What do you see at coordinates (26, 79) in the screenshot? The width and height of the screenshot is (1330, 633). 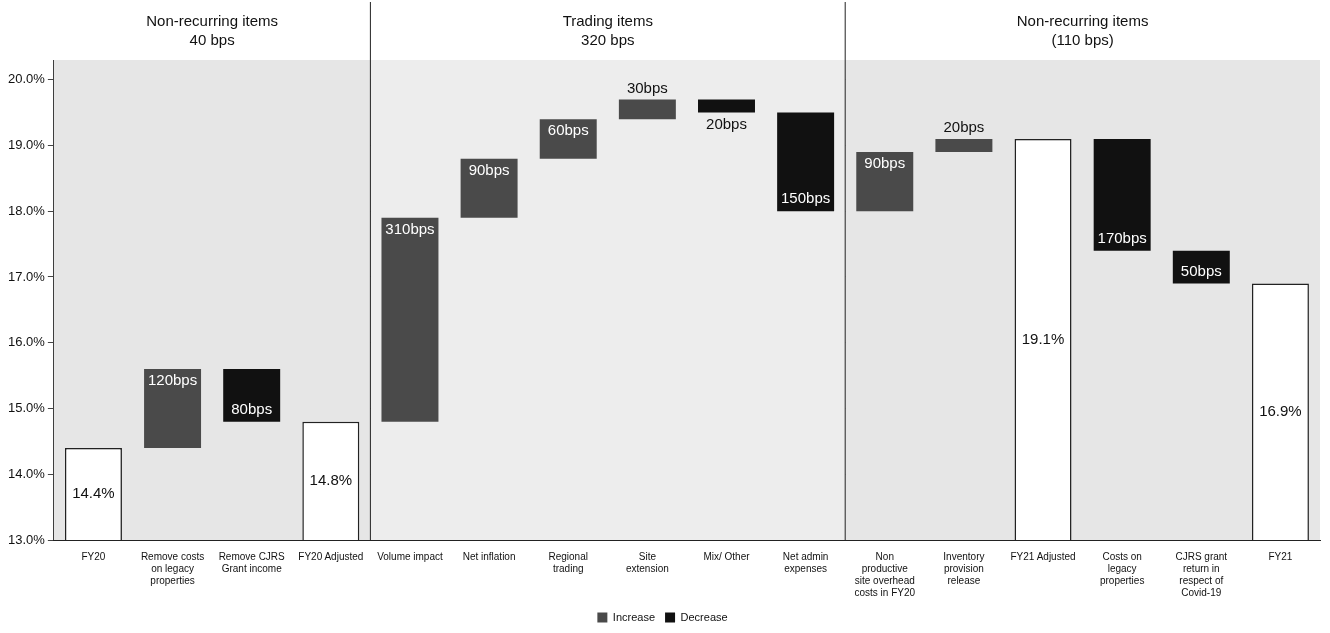 I see `y-tick-label: 20.0%` at bounding box center [26, 79].